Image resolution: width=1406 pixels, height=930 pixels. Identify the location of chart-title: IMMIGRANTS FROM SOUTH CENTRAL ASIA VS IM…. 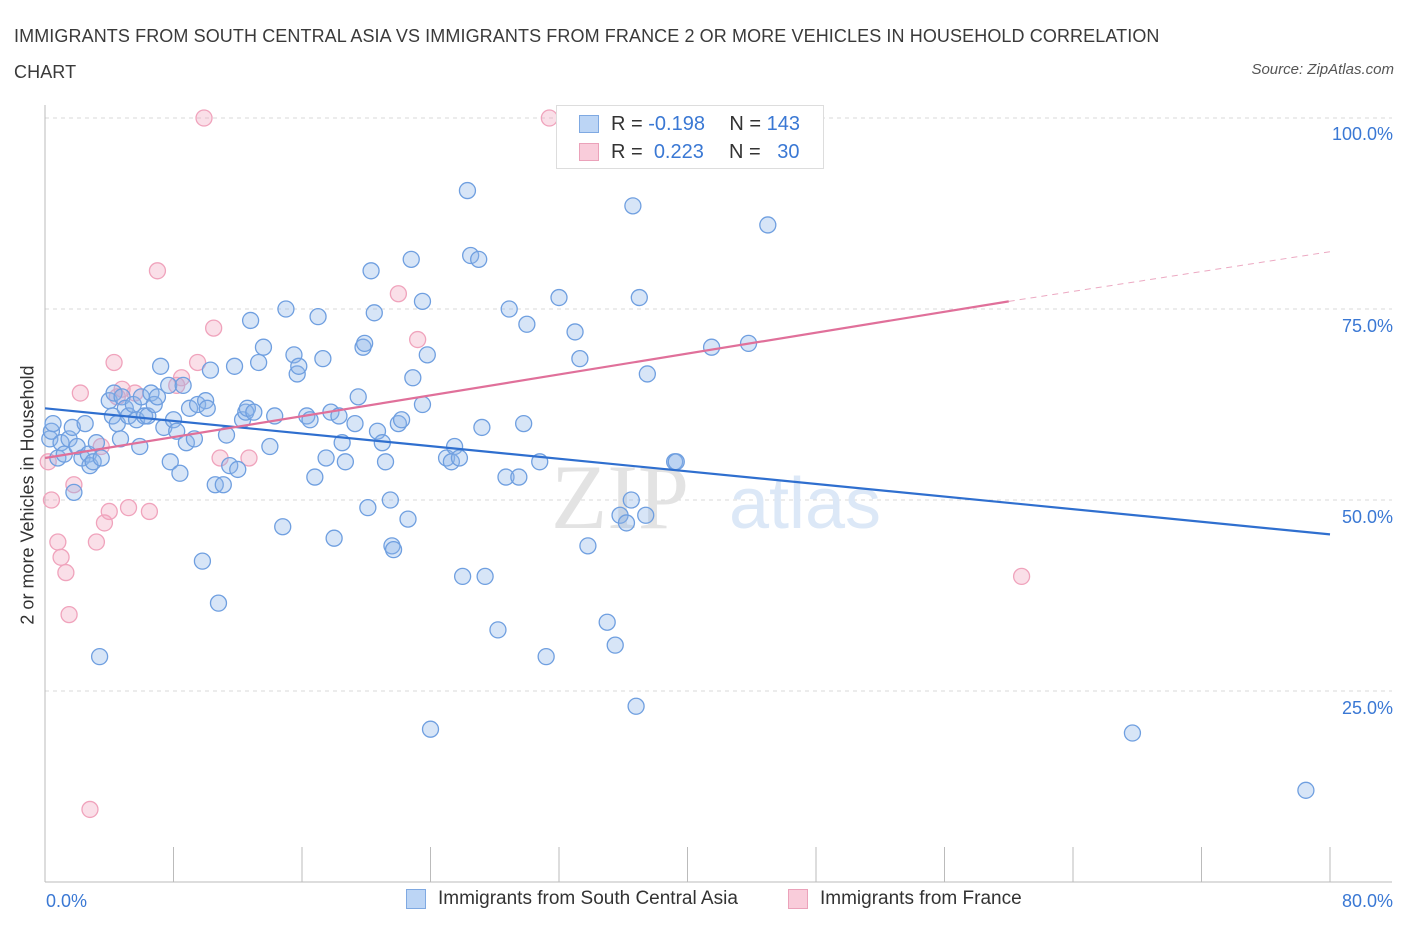
(587, 54).